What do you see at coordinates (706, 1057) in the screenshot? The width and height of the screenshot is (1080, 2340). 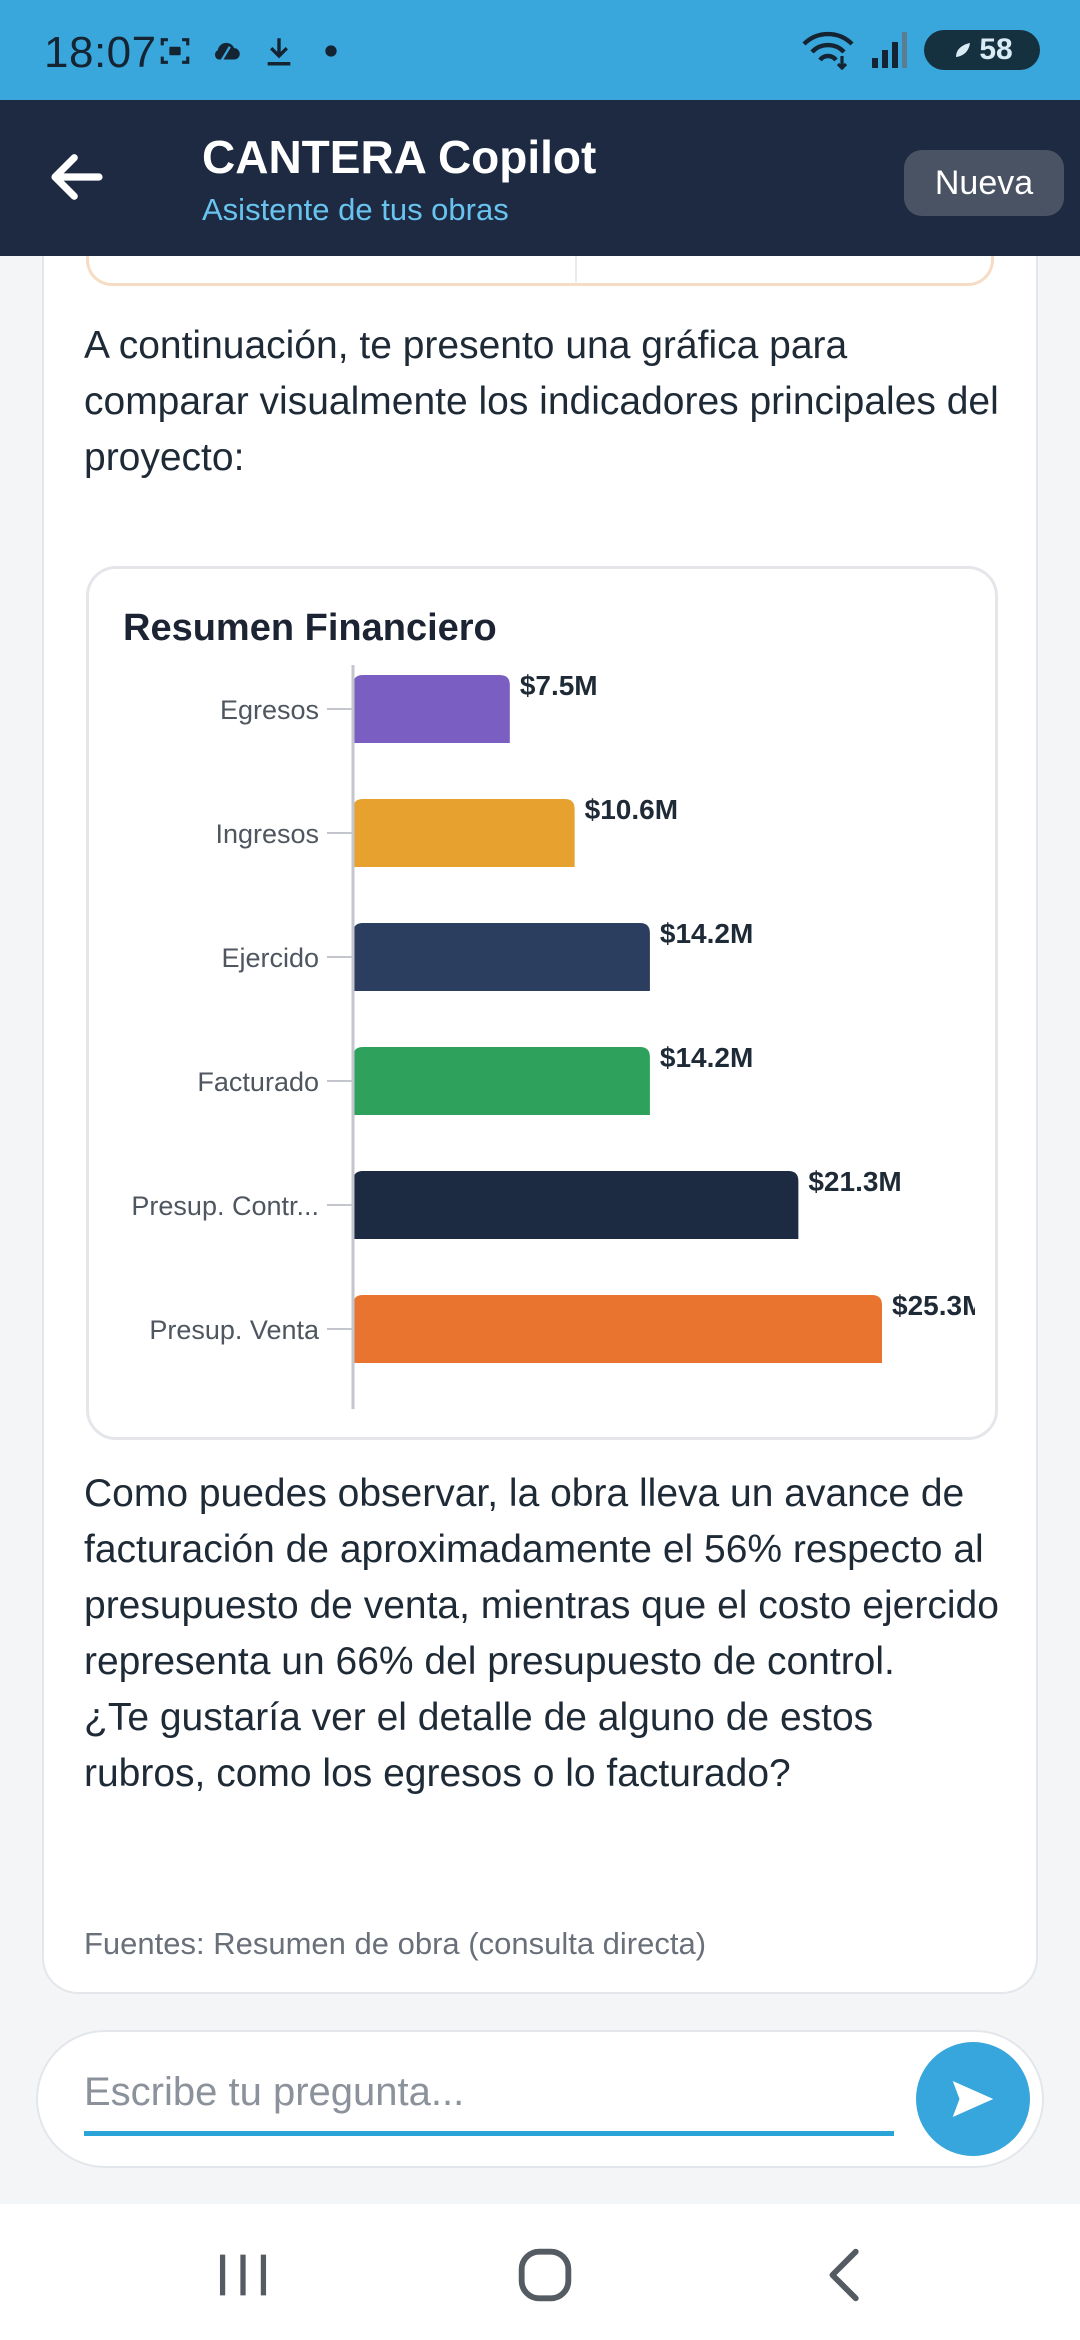 I see `chart-value-label-4: $14.2M` at bounding box center [706, 1057].